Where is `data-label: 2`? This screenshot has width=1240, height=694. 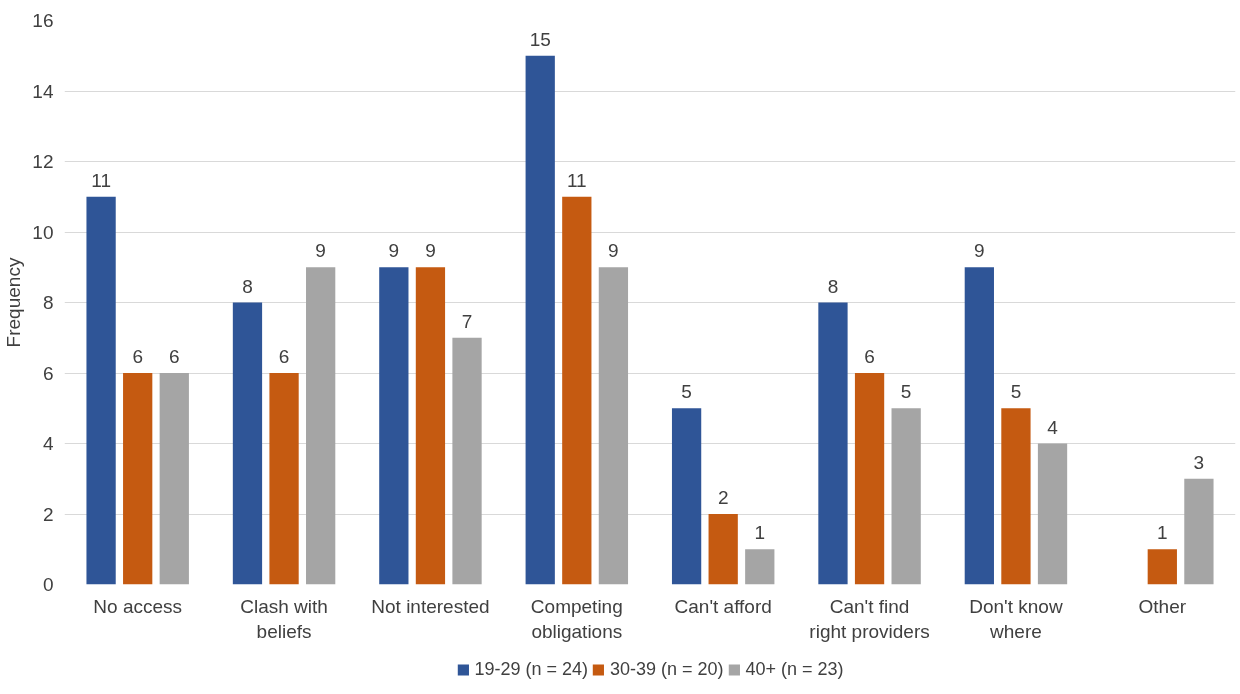
data-label: 2 is located at coordinates (723, 497).